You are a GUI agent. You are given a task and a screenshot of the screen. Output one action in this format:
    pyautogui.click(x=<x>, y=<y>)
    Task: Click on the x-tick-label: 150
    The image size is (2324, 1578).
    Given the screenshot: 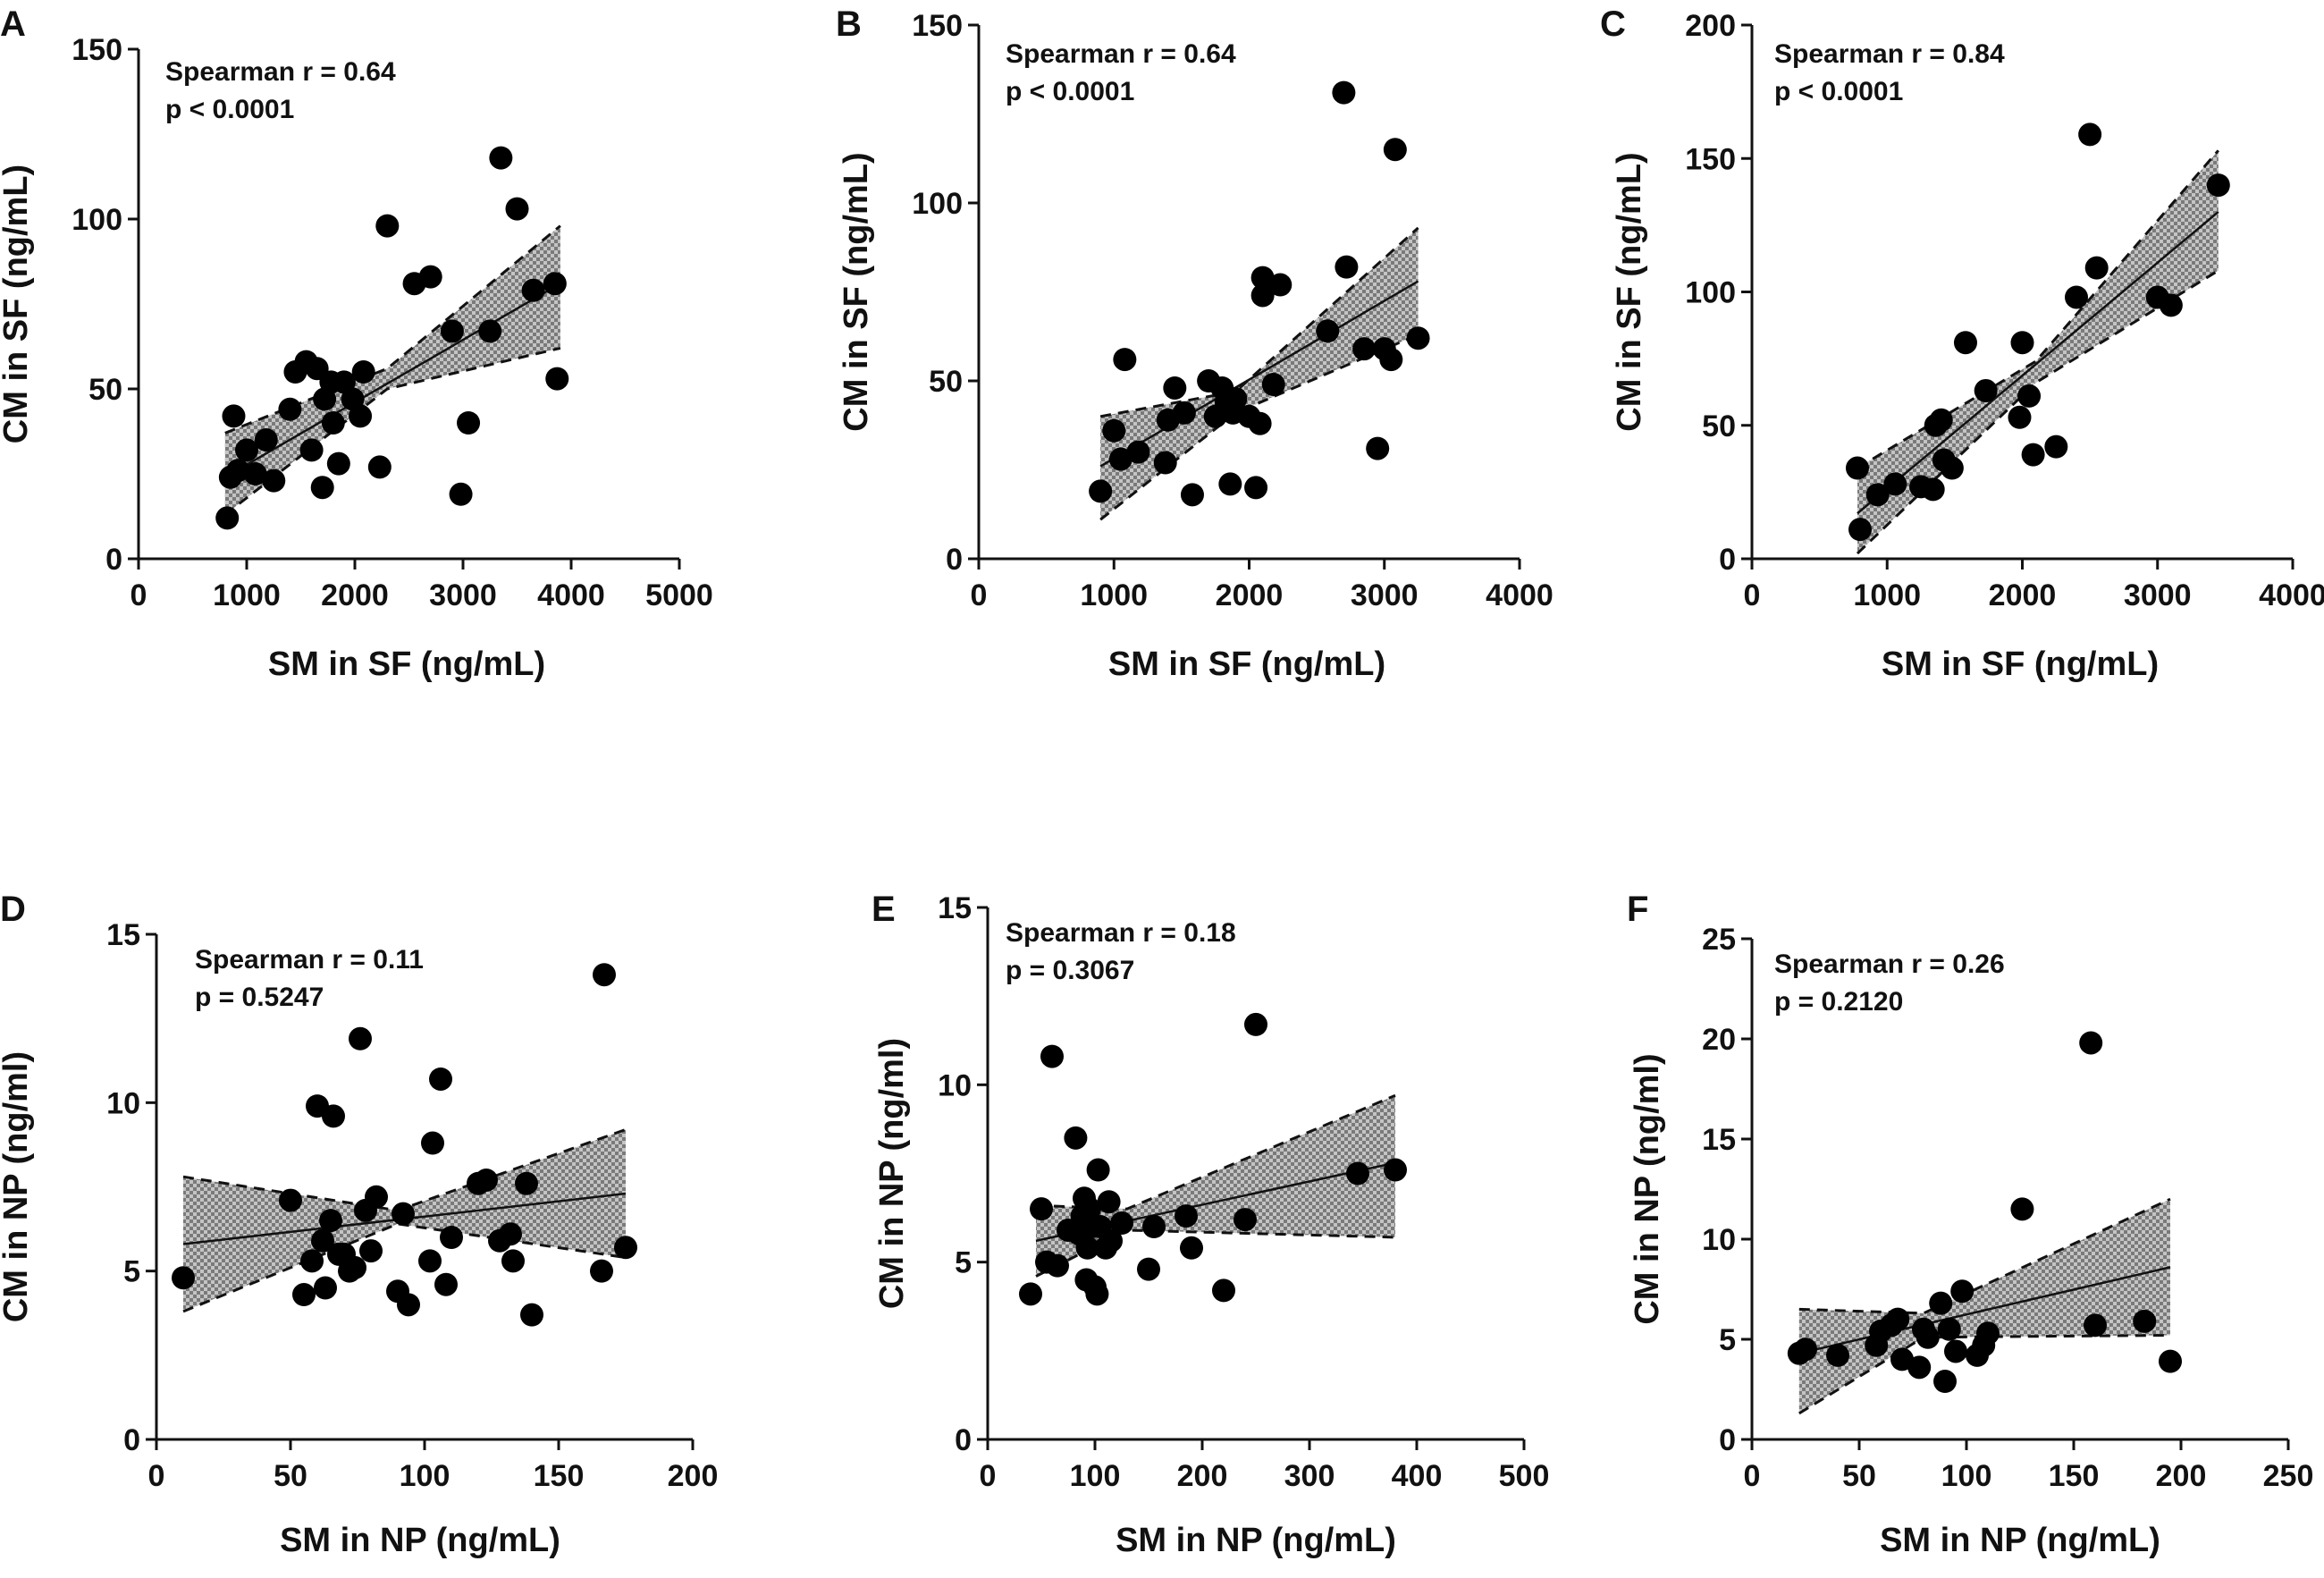 What is the action you would take?
    pyautogui.click(x=2075, y=1476)
    